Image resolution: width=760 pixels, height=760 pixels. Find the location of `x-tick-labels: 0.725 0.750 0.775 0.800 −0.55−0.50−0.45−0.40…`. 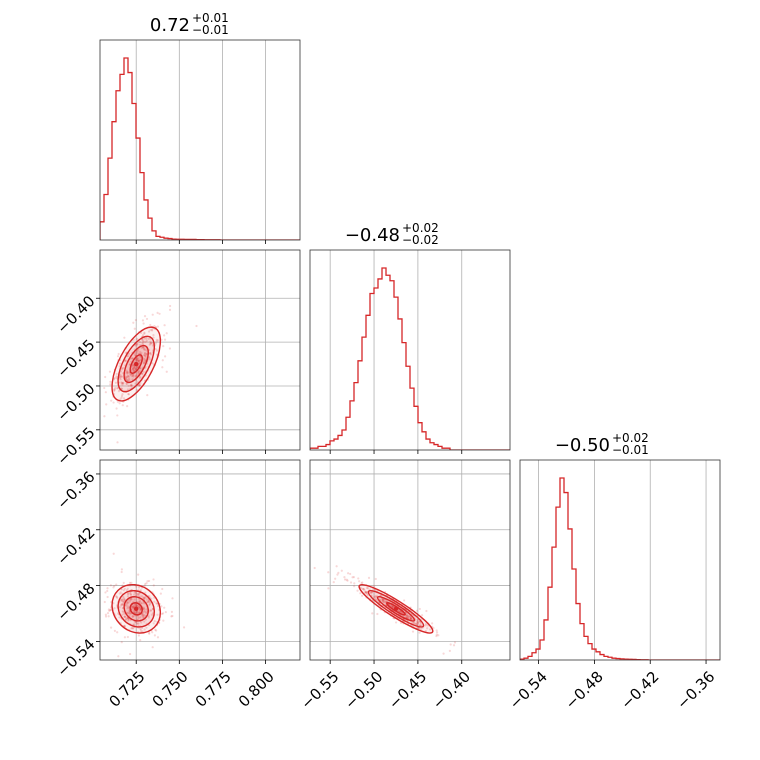

x-tick-labels: 0.725 0.750 0.775 0.800 −0.55−0.50−0.45−0.40… is located at coordinates (411, 690).